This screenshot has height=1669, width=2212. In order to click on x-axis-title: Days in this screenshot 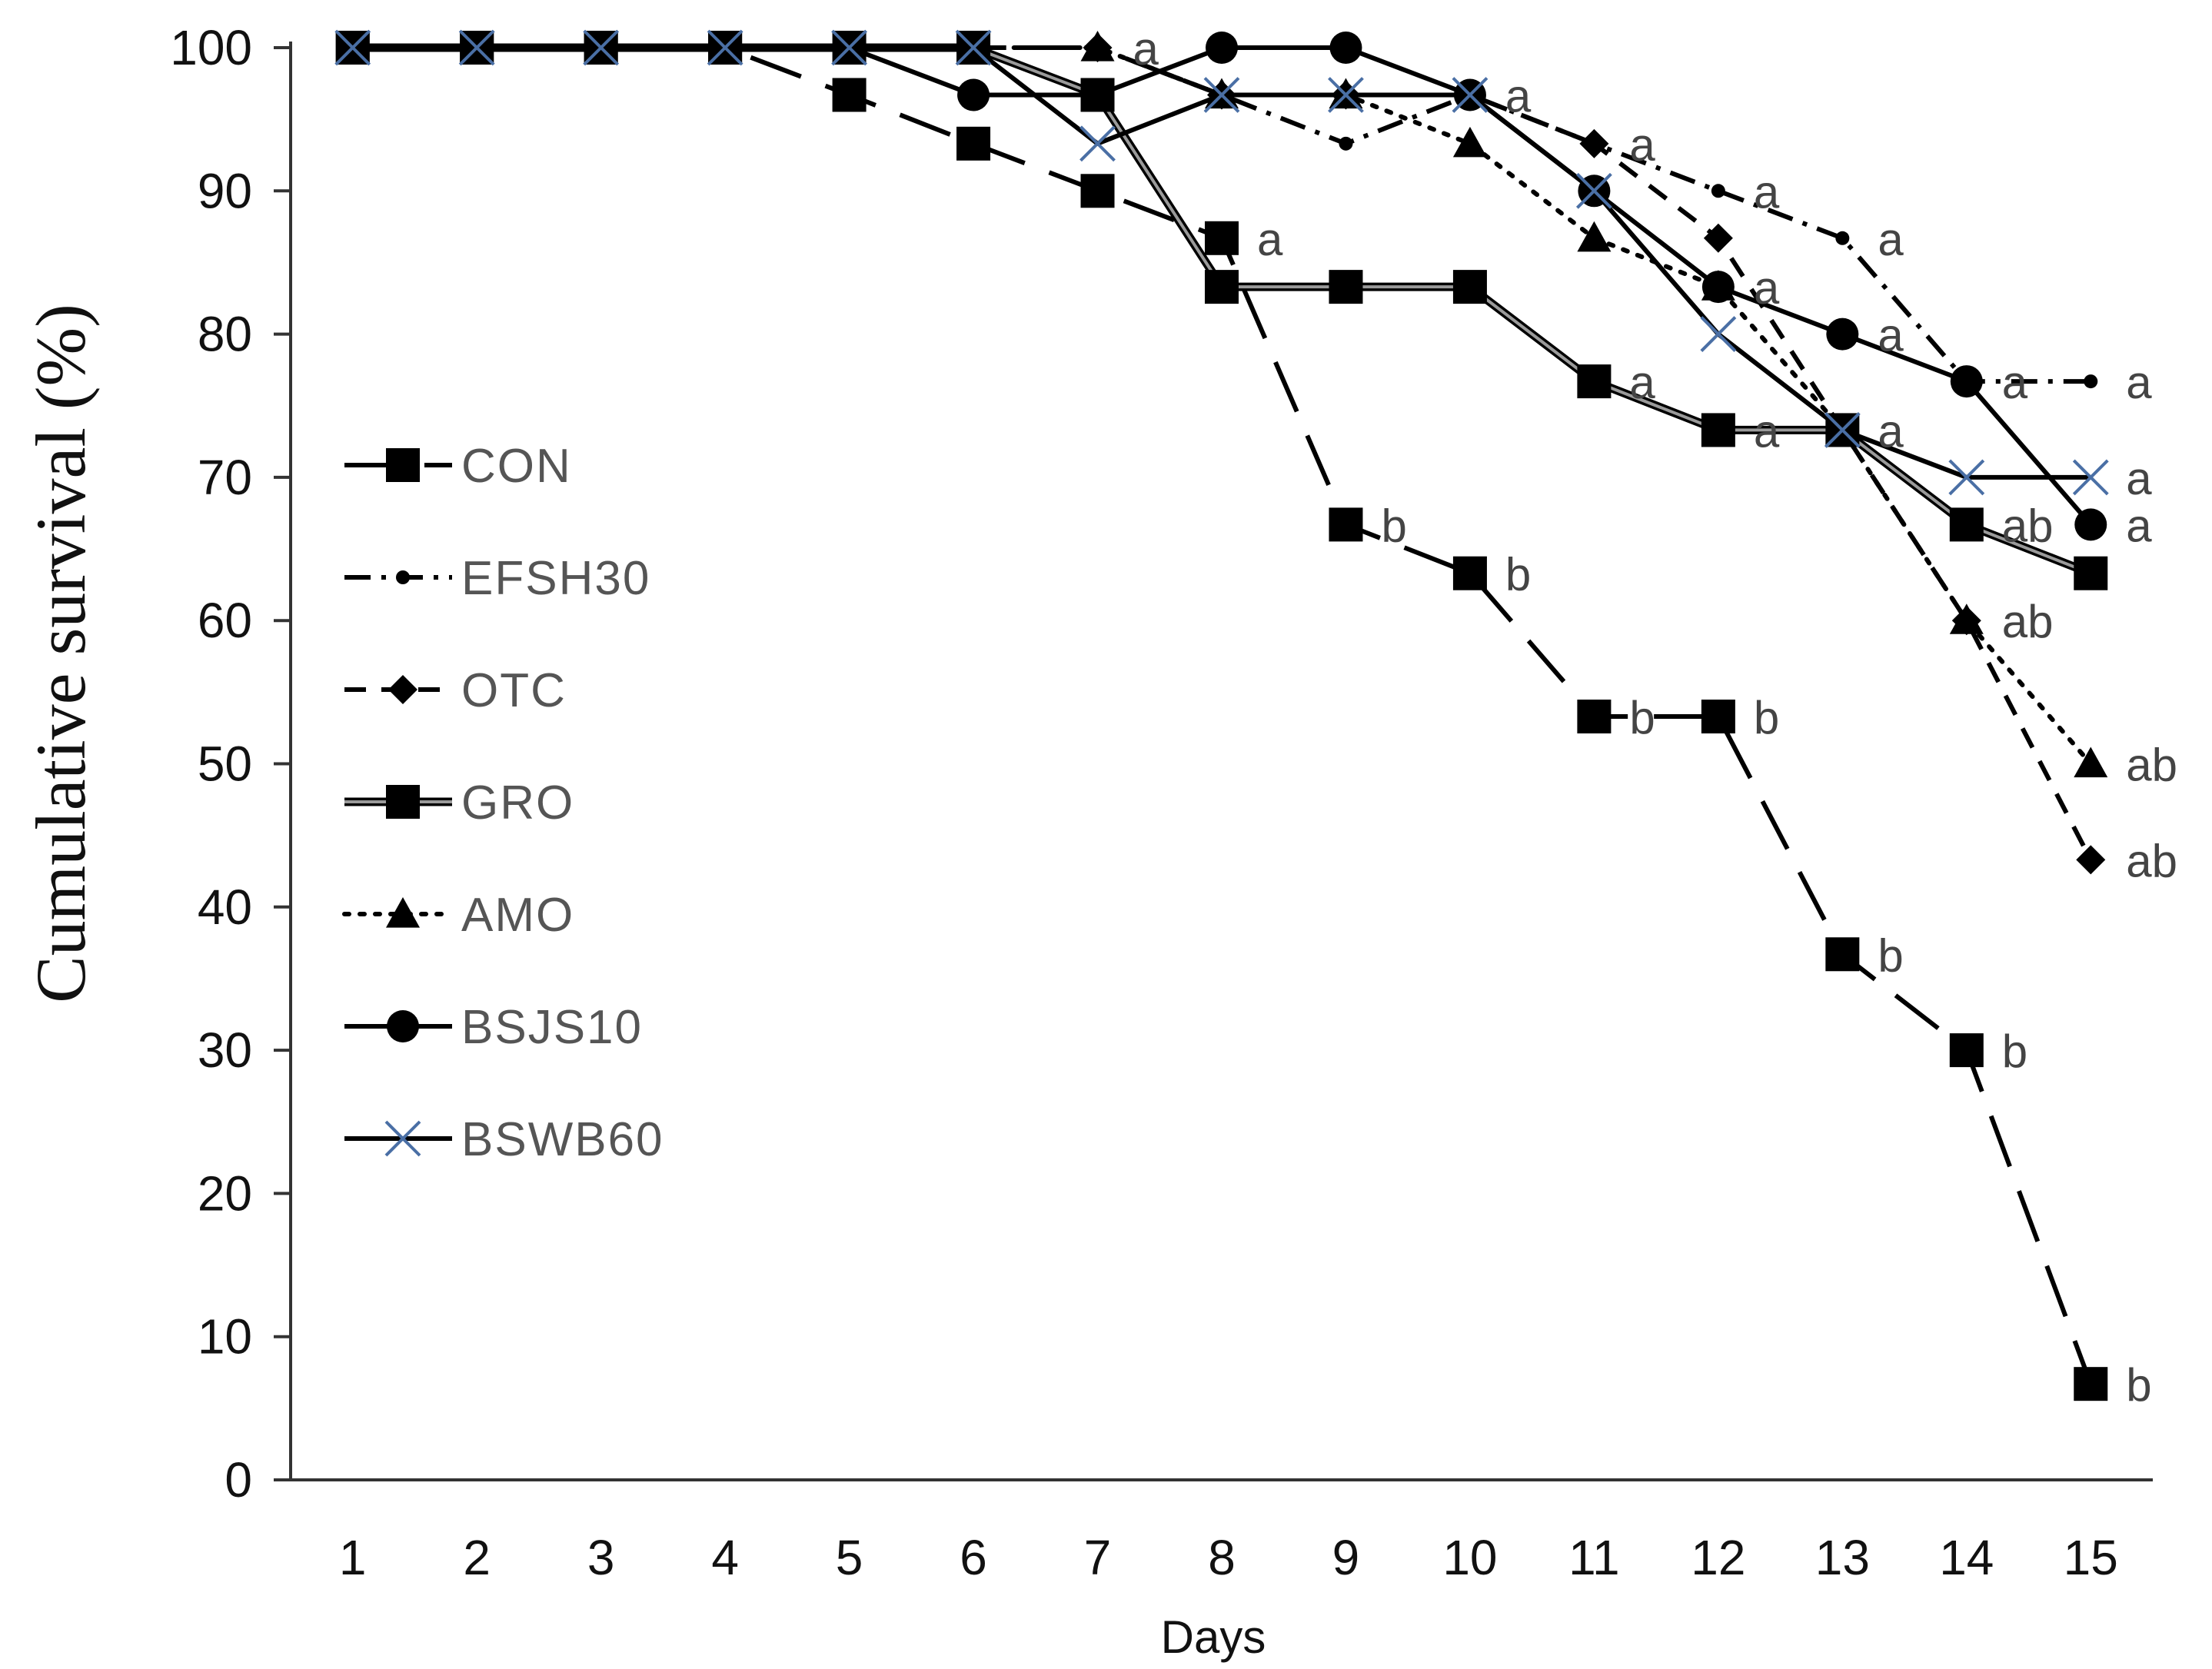, I will do `click(1213, 1637)`.